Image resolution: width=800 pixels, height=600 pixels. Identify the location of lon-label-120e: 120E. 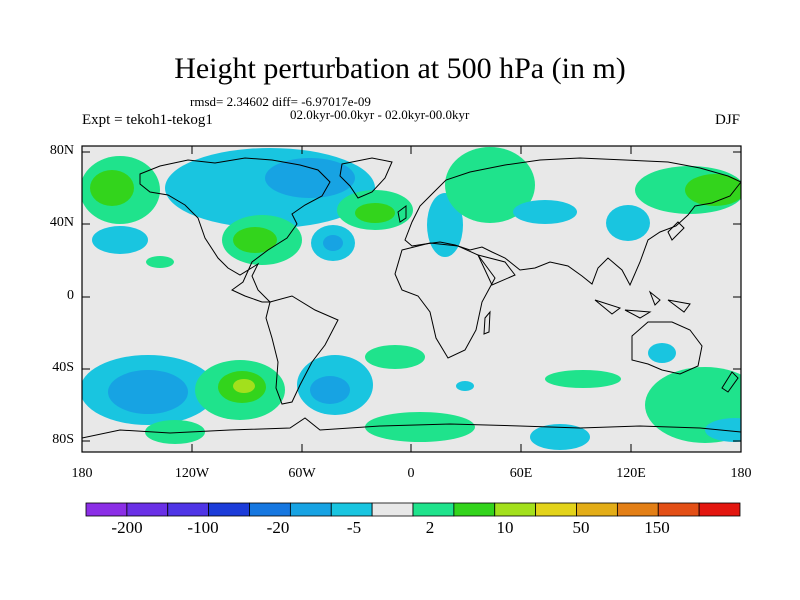
(631, 473).